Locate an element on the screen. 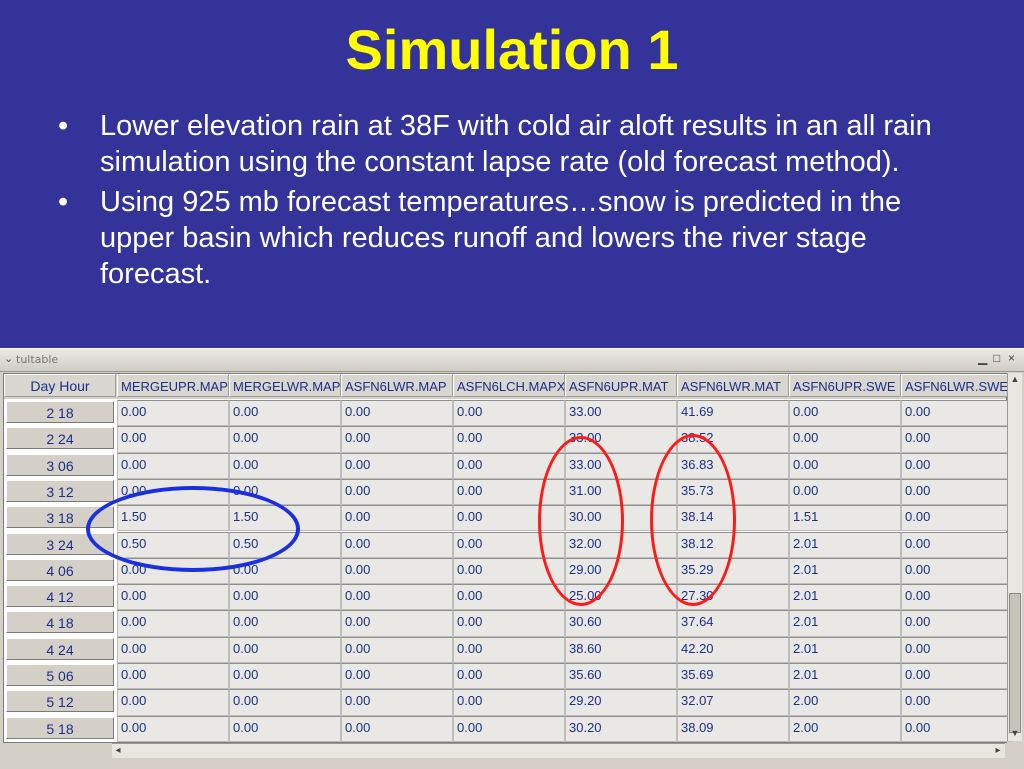  horizontal-scrollbar: ◂ ▸ is located at coordinates (558, 750).